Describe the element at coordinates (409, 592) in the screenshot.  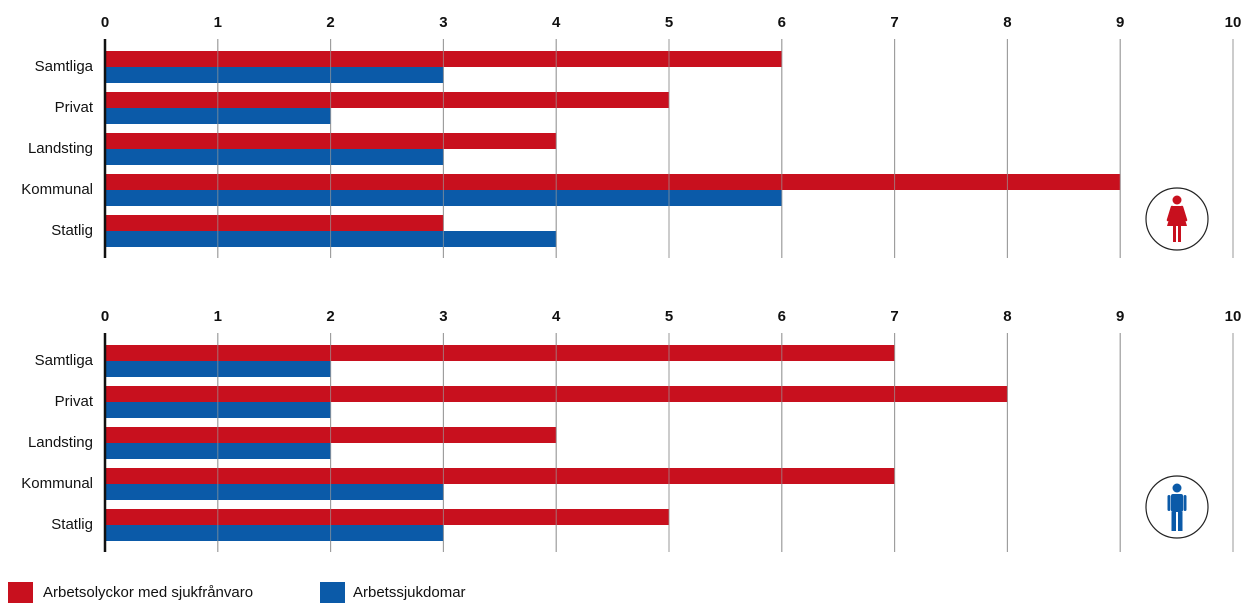
I see `legend-label: Arbetssjukdomar` at that location.